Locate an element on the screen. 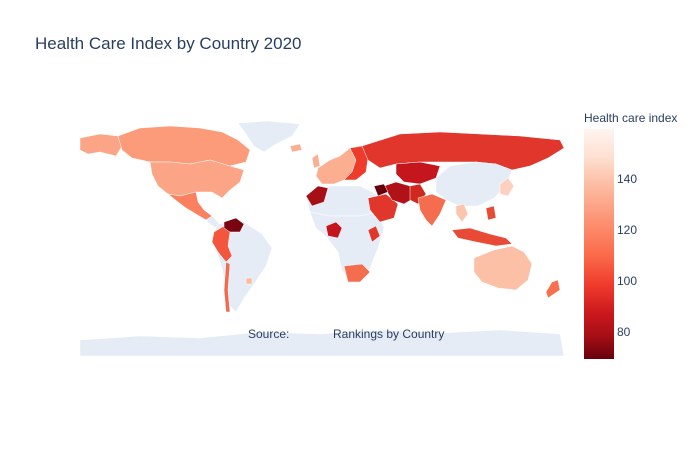 This screenshot has width=700, height=450. colorbar-tick: 80 is located at coordinates (624, 332).